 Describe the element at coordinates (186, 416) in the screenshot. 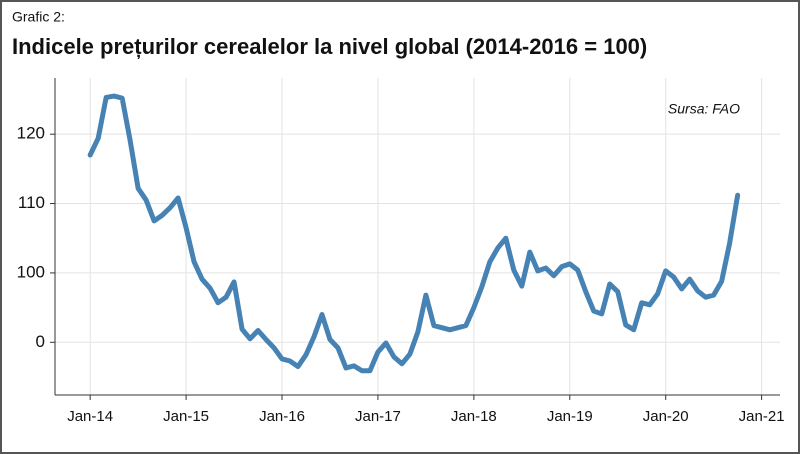

I see `x-tick-label: Jan-15` at that location.